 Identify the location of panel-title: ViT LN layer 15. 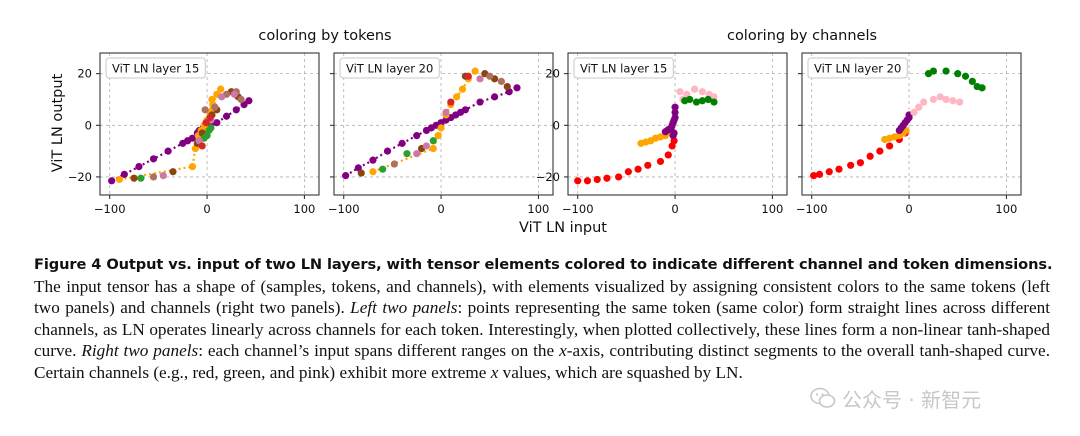
(623, 69).